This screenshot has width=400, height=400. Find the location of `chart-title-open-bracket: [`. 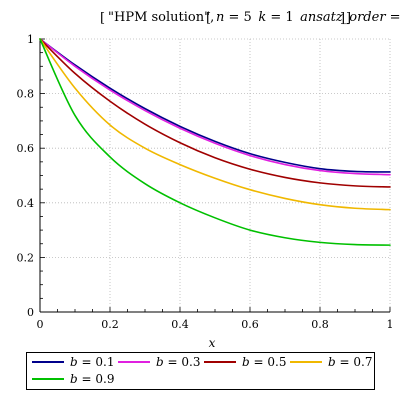

chart-title-open-bracket: [ is located at coordinates (102, 18).